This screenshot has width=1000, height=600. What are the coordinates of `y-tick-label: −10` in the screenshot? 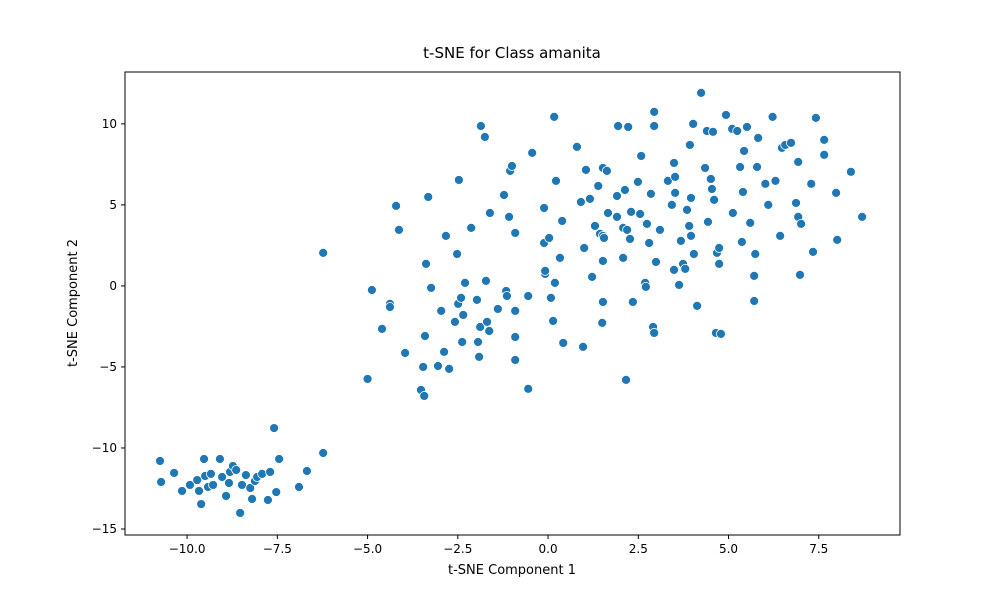 It's located at (104, 448).